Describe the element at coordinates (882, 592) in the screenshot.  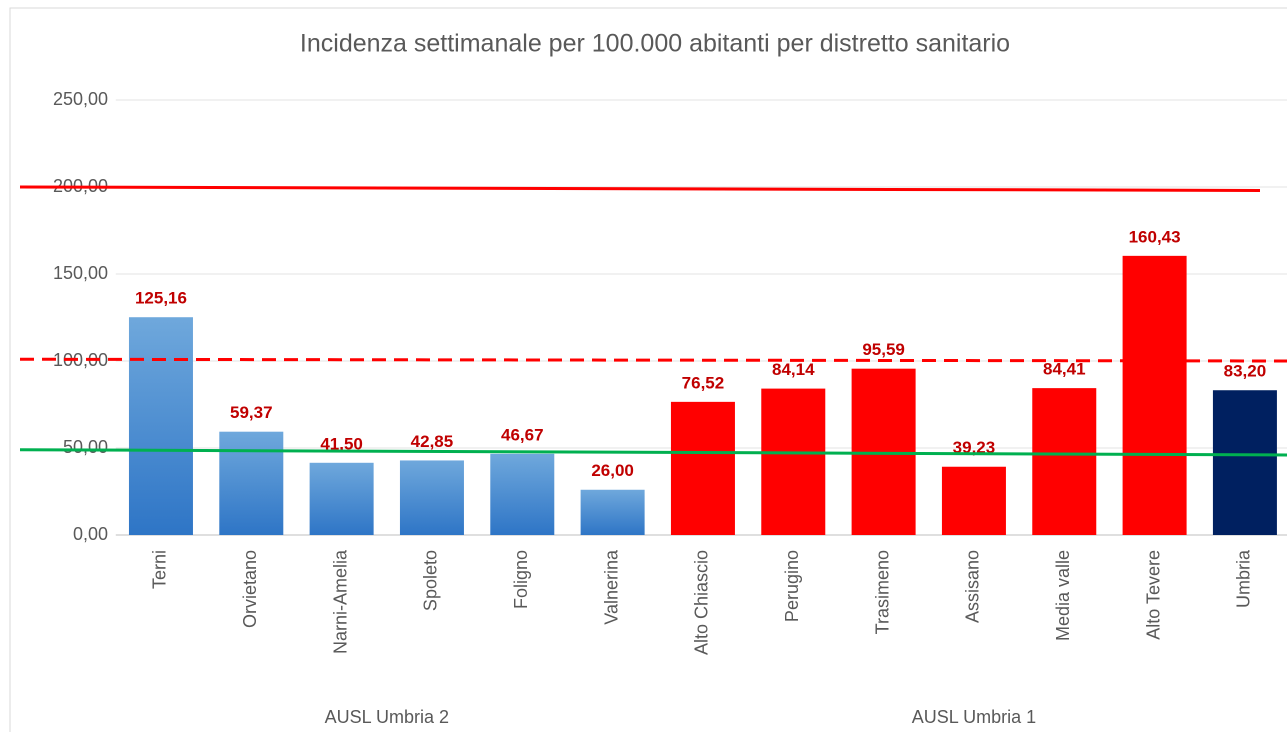
I see `x-tick-label: Trasimeno` at that location.